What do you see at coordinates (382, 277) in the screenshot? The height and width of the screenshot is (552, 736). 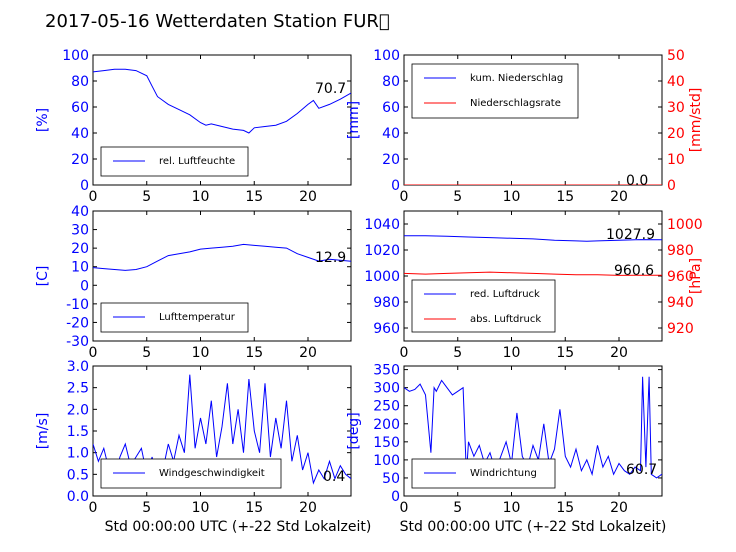 I see `y-tick-label: 1000` at bounding box center [382, 277].